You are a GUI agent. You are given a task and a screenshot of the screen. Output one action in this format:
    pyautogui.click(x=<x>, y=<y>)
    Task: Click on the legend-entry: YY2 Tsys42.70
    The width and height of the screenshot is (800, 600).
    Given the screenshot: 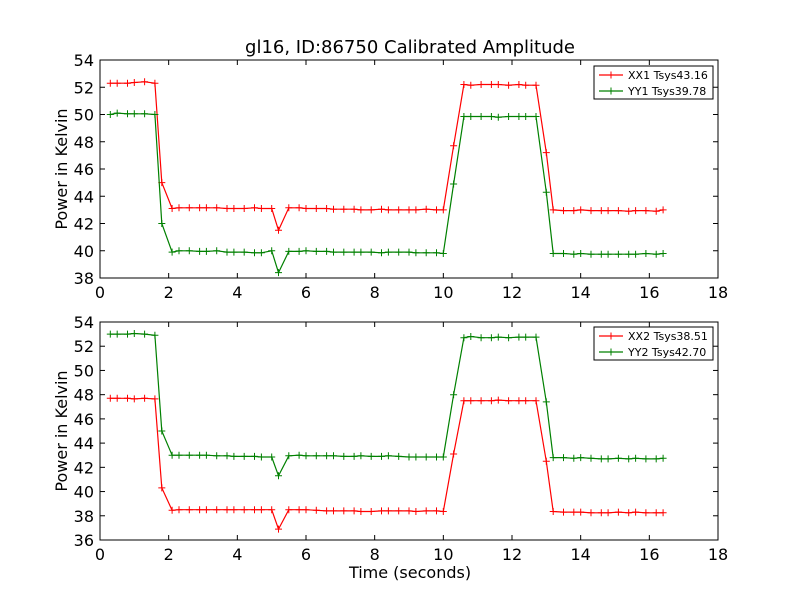 What is the action you would take?
    pyautogui.click(x=666, y=352)
    